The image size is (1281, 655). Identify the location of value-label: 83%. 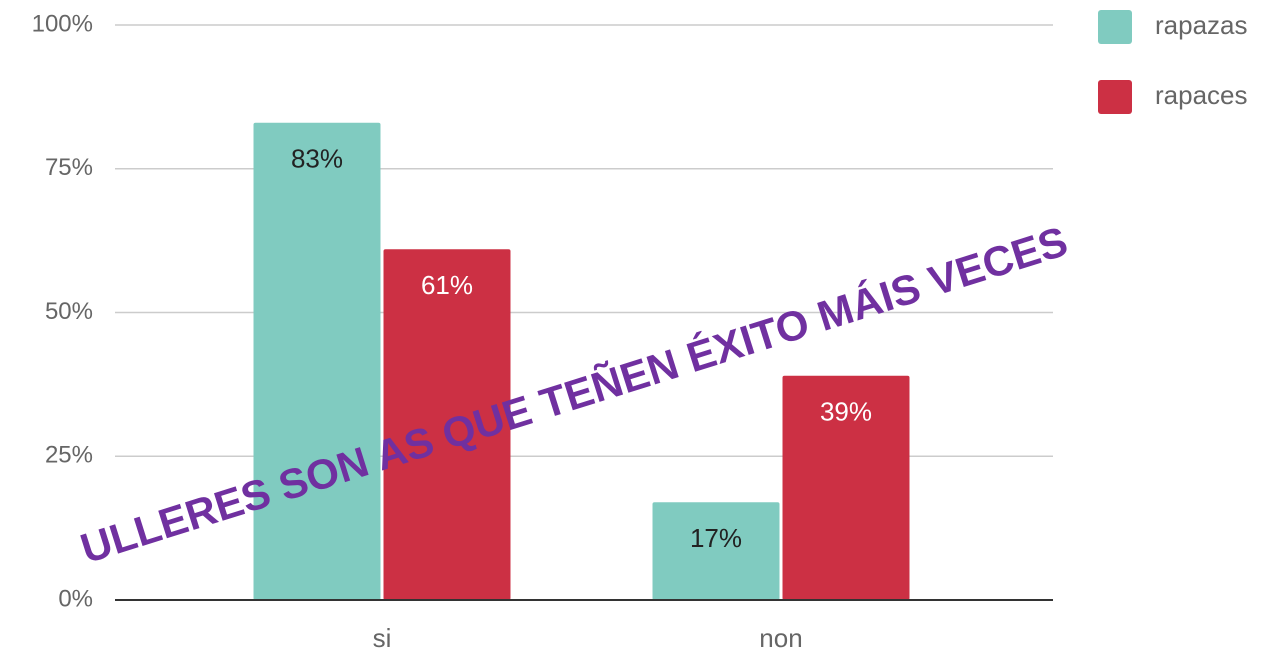
(317, 159).